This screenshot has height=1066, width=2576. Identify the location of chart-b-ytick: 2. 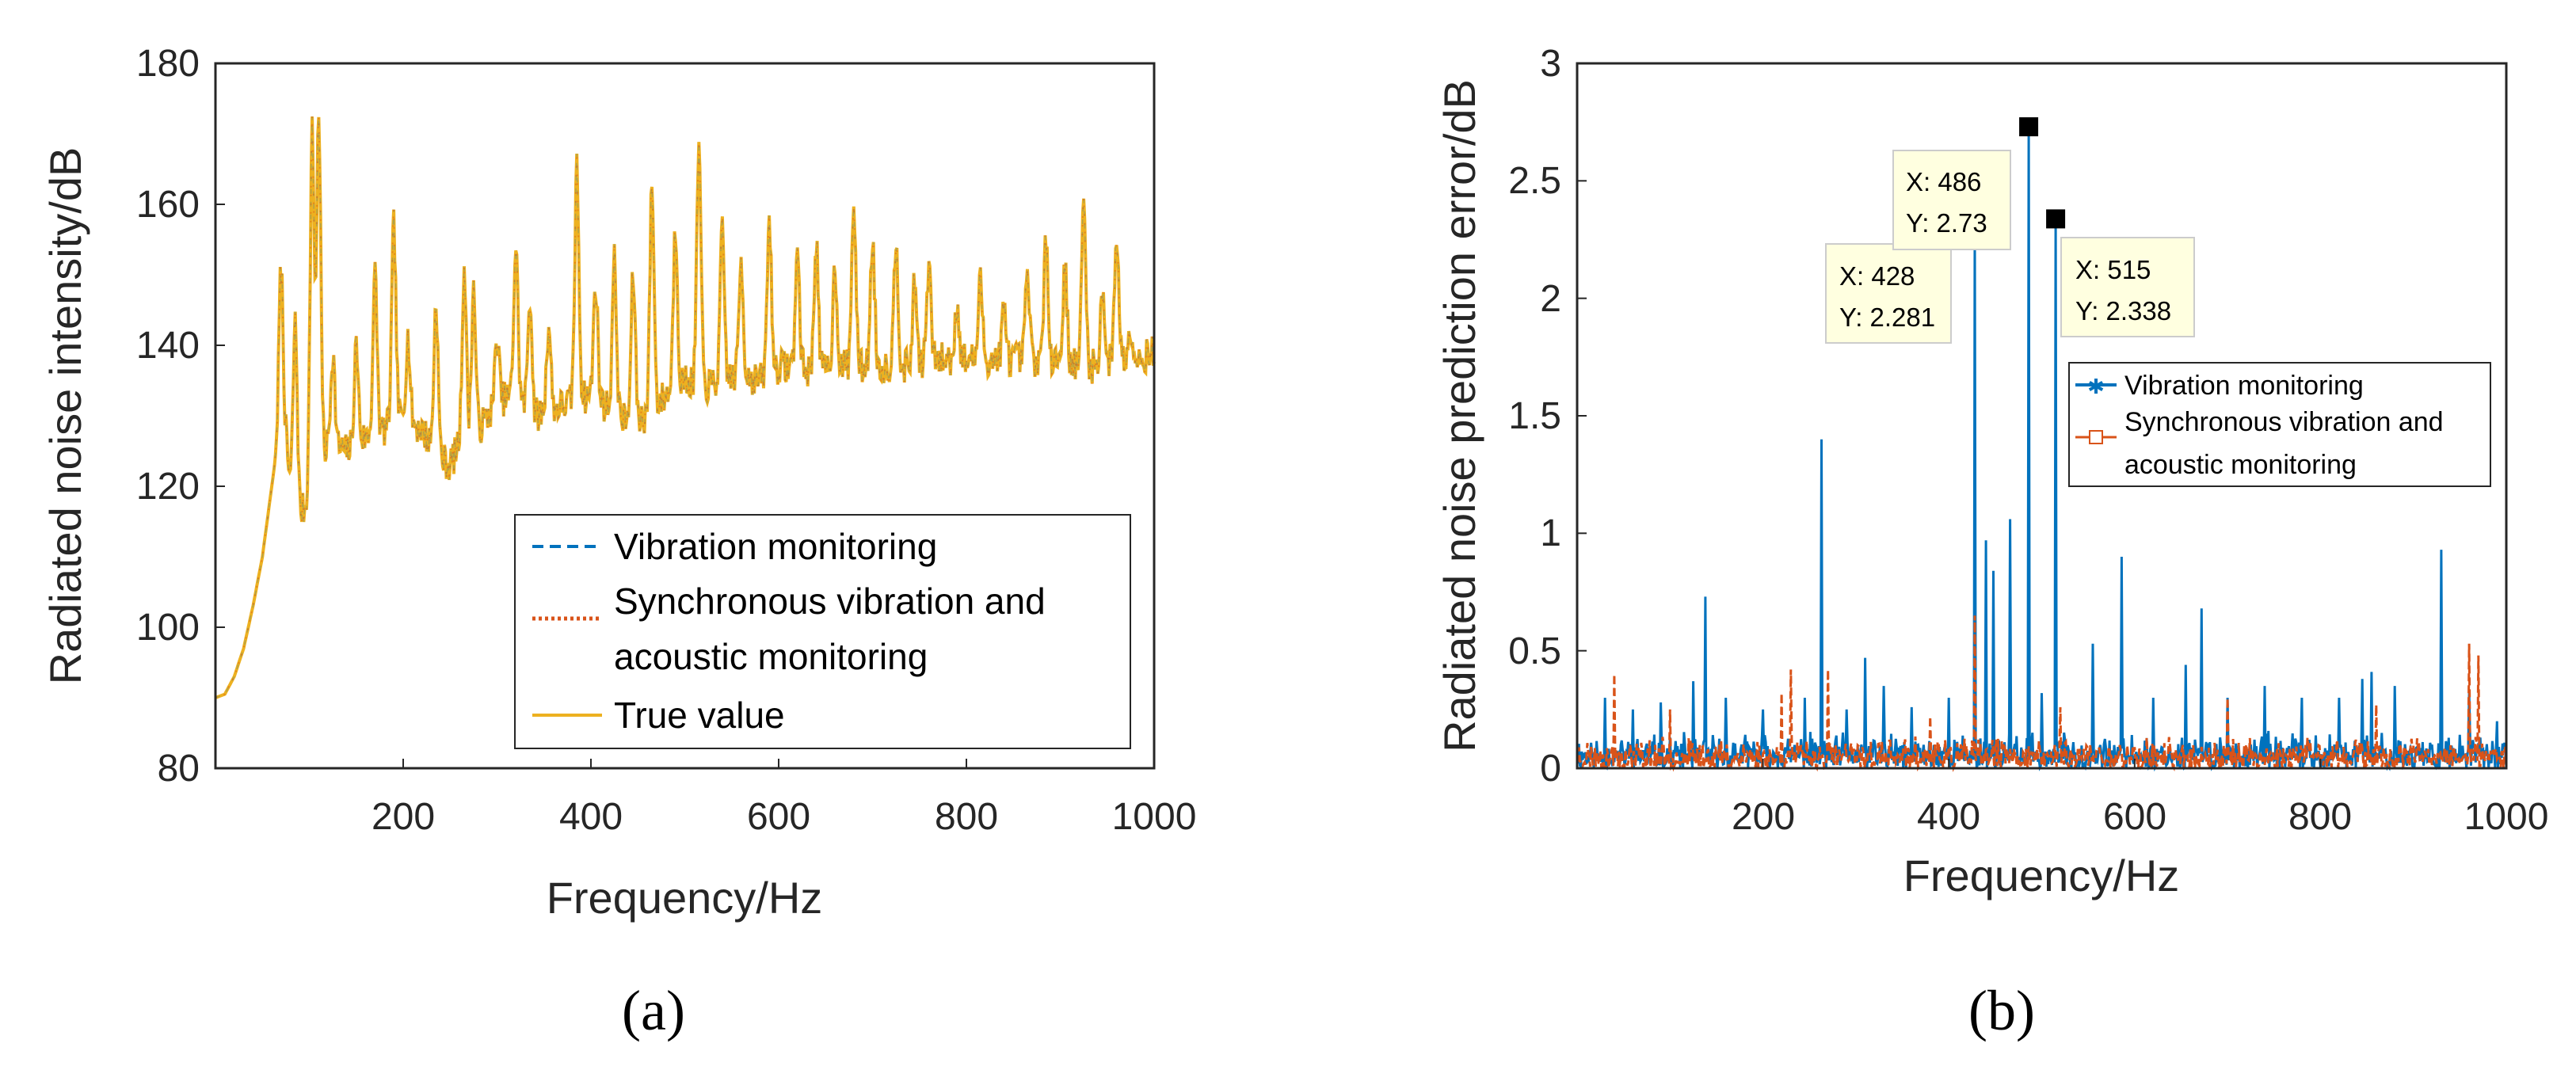
(1551, 299).